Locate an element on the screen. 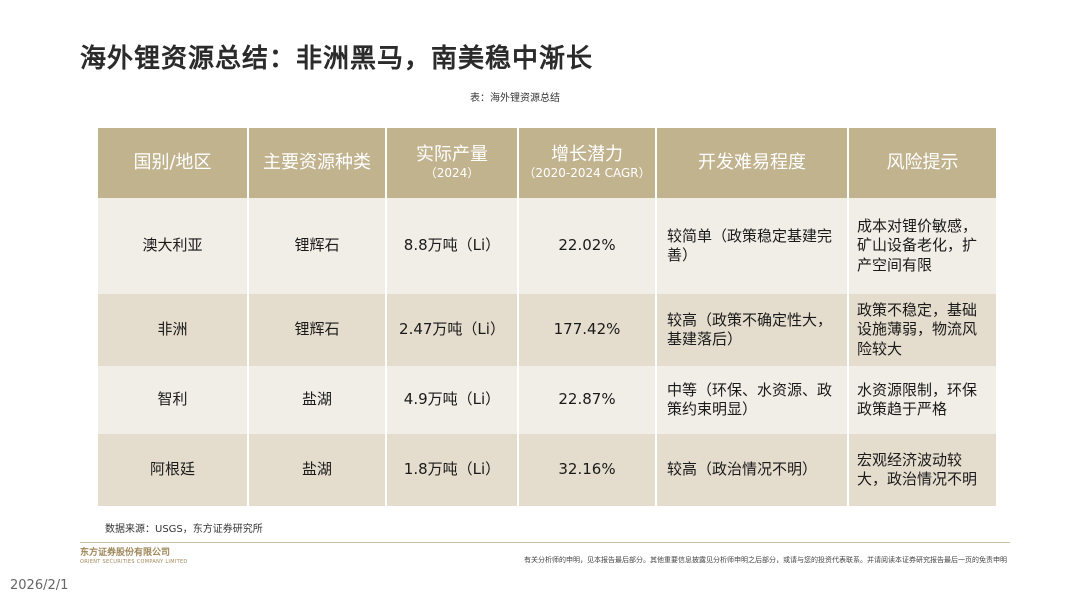 The height and width of the screenshot is (608, 1080). header-cagr: 增长潜力 （2020-2024 CAGR） is located at coordinates (587, 163).